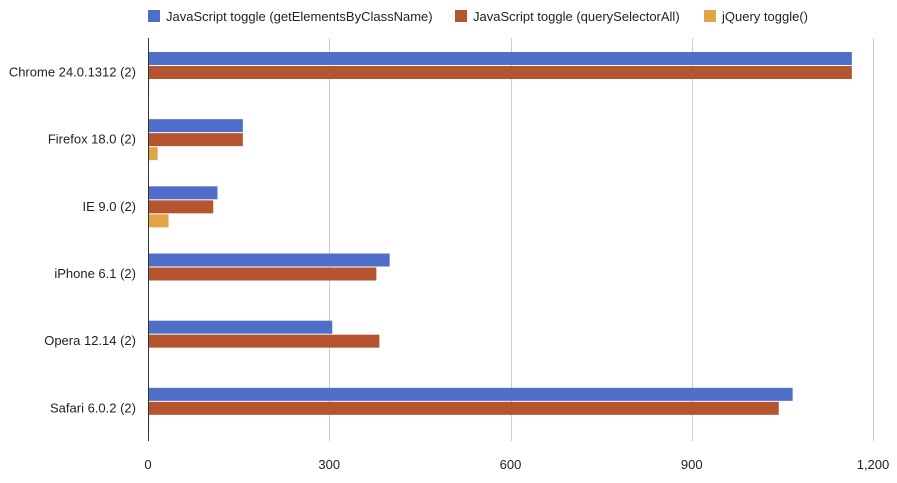 Image resolution: width=897 pixels, height=483 pixels. What do you see at coordinates (93, 407) in the screenshot?
I see `category-label: Safari 6.0.2 (2)` at bounding box center [93, 407].